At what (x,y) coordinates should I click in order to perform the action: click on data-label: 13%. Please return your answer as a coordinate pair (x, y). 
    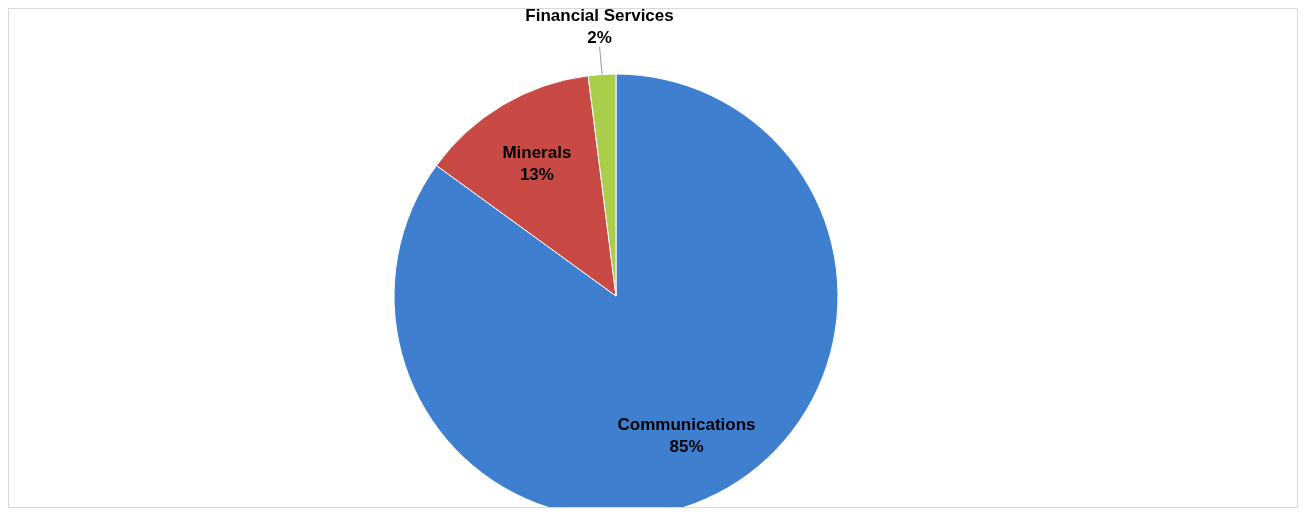
    Looking at the image, I should click on (536, 175).